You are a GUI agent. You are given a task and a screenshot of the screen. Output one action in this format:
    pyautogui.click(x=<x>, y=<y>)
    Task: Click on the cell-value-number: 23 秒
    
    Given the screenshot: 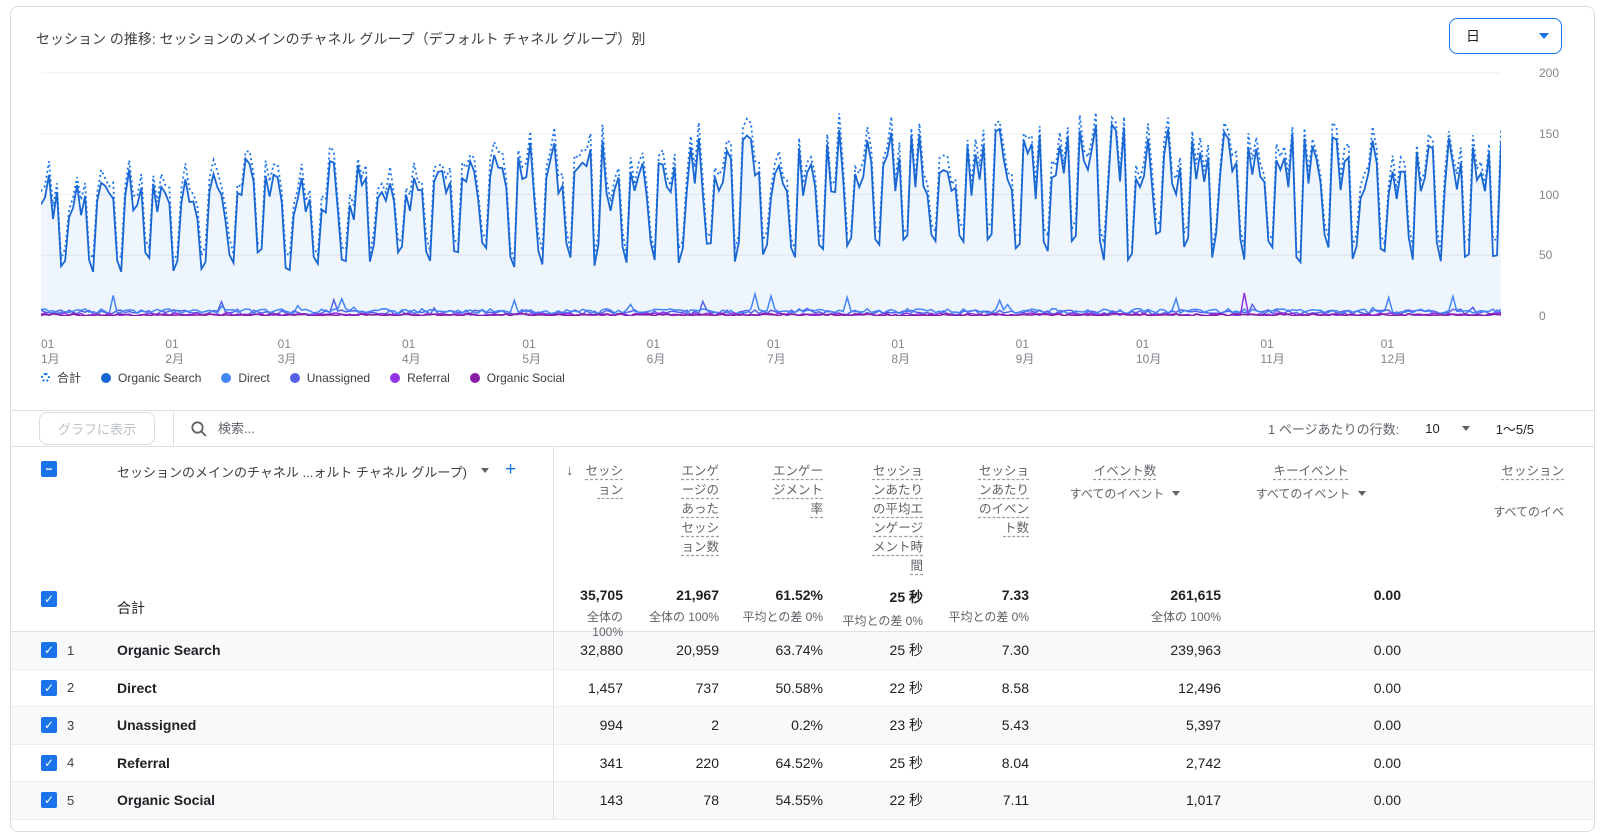 What is the action you would take?
    pyautogui.click(x=906, y=725)
    